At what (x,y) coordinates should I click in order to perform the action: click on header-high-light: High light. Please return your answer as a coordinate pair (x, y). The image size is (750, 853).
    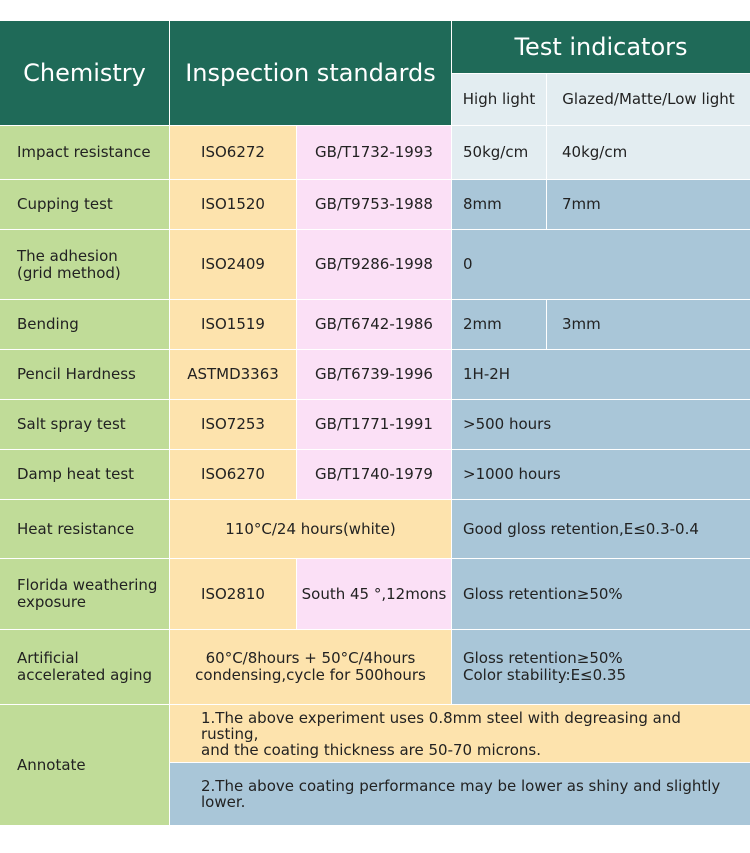
    Looking at the image, I should click on (499, 99).